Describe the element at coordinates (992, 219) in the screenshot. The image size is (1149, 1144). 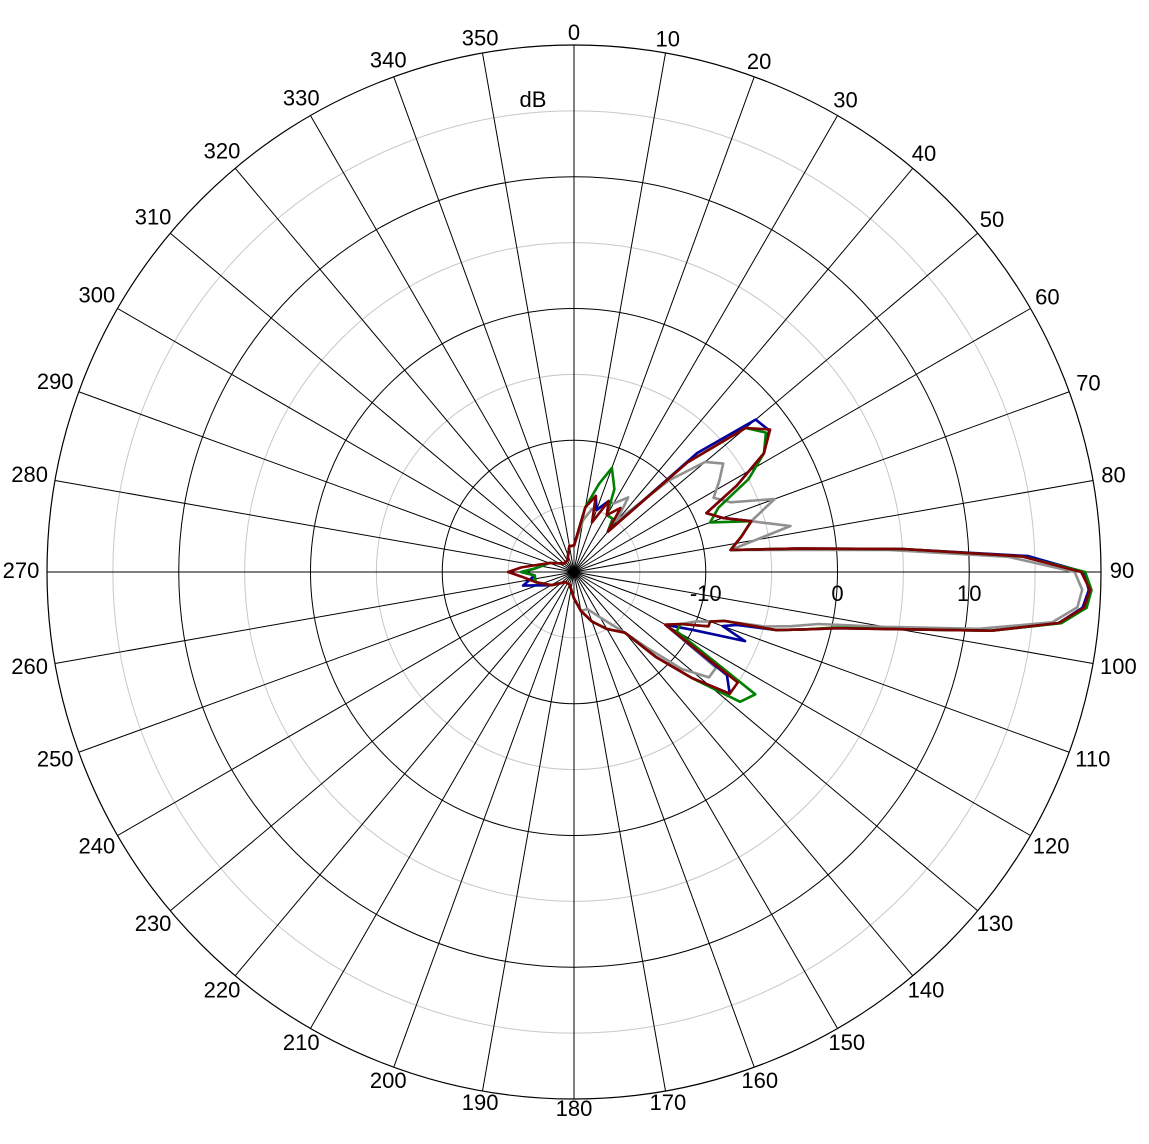
I see `angle-tick-label: 50` at that location.